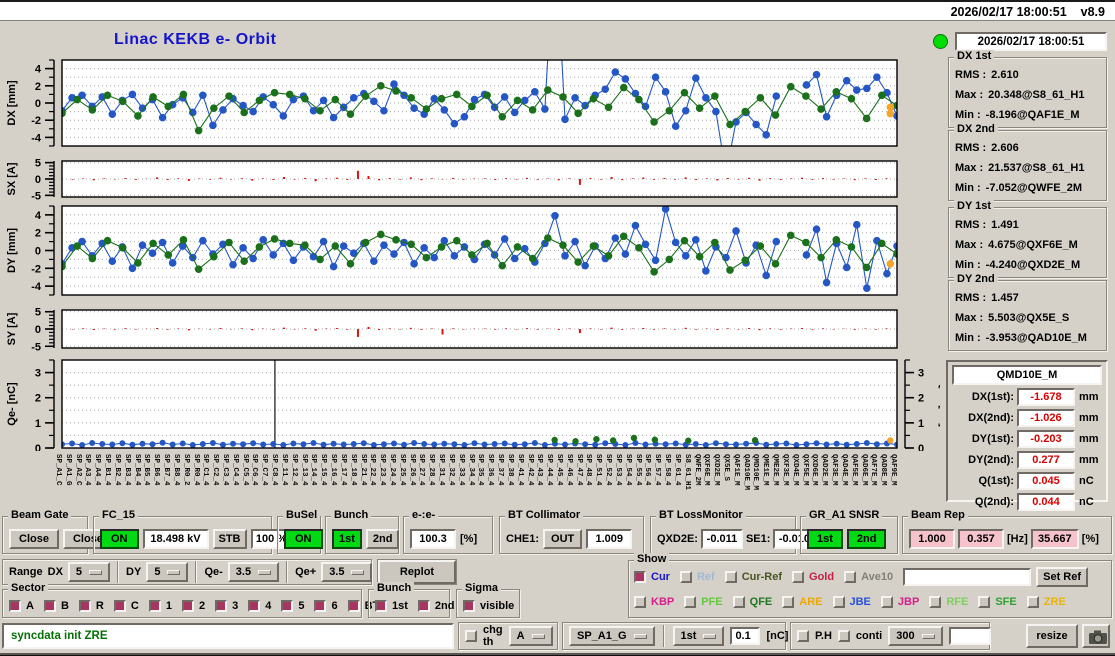 Image resolution: width=1115 pixels, height=656 pixels. I want to click on ref-name-input, so click(967, 577).